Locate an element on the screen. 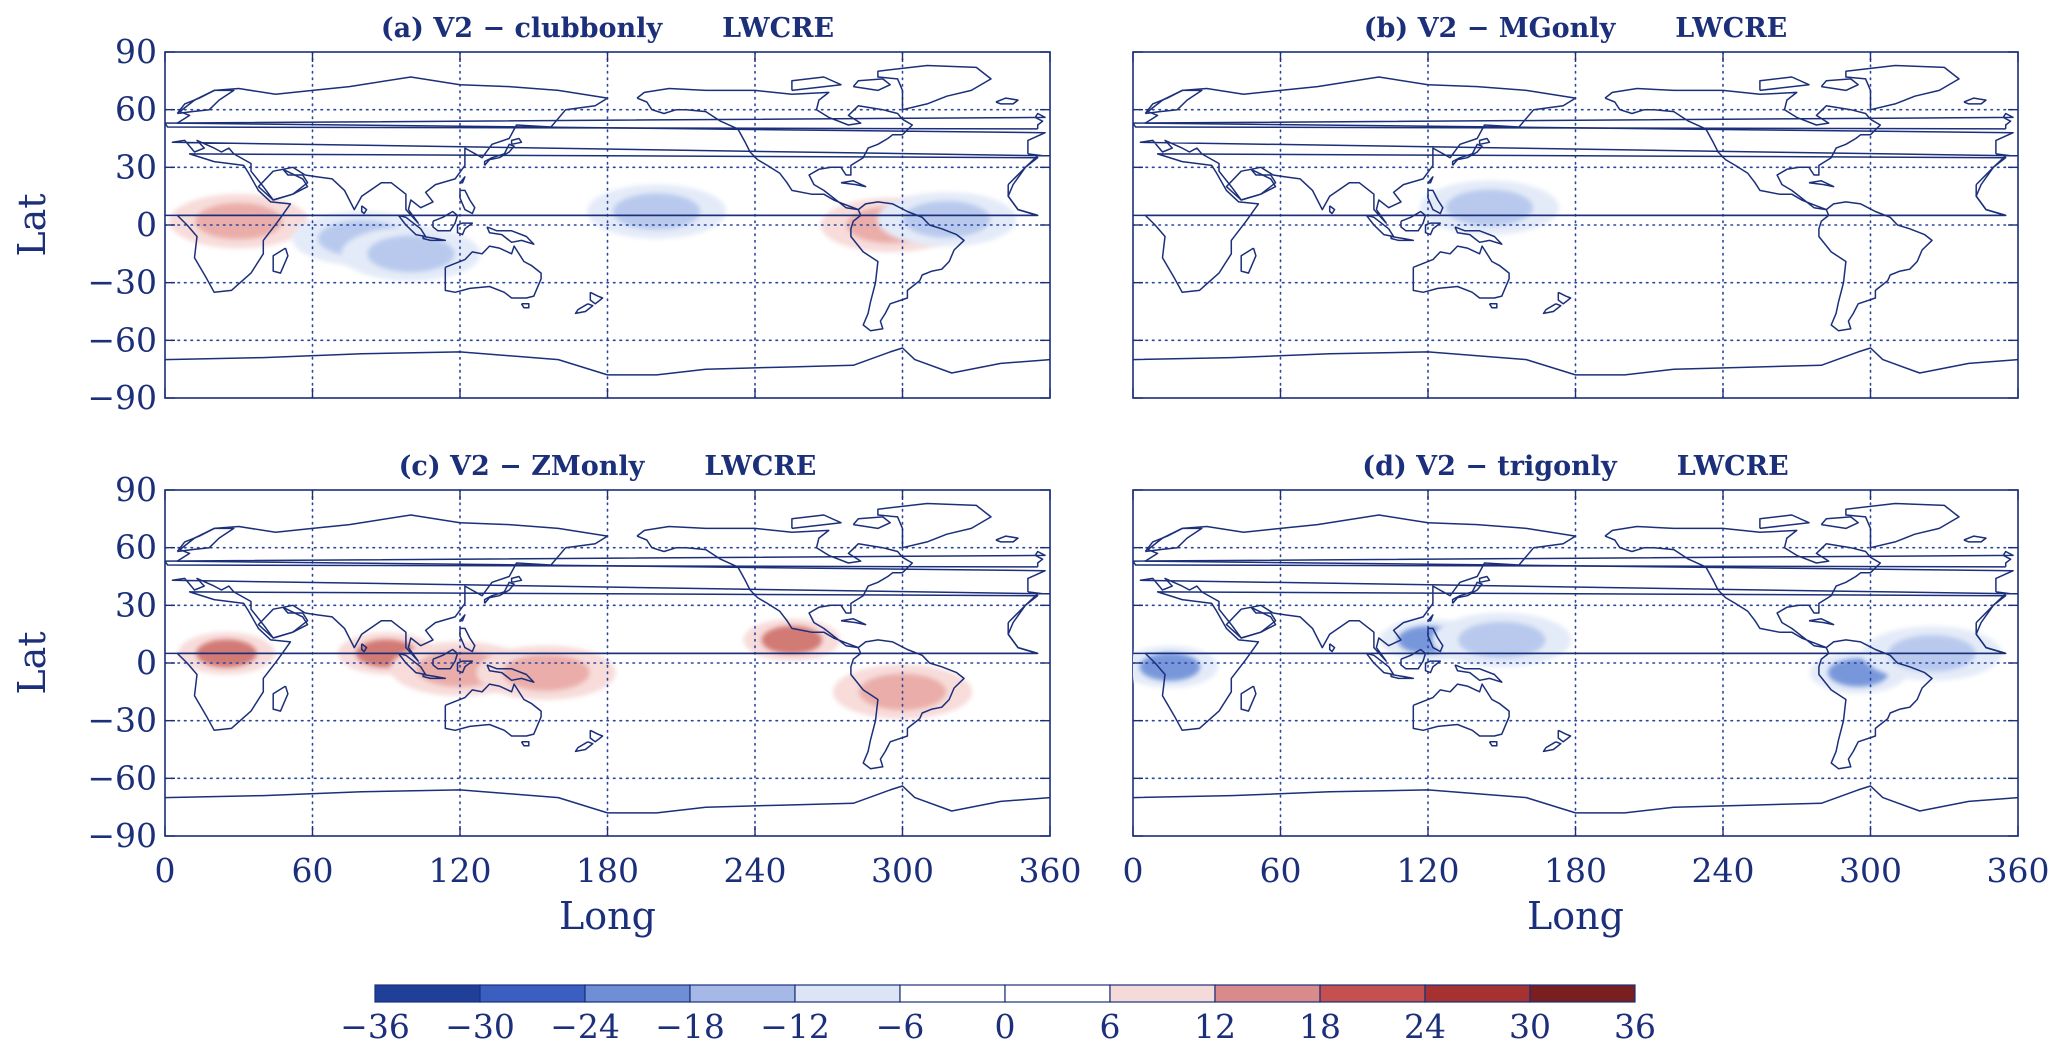 The width and height of the screenshot is (2067, 1054). colorbar-tick-label: 18 is located at coordinates (1320, 1026).